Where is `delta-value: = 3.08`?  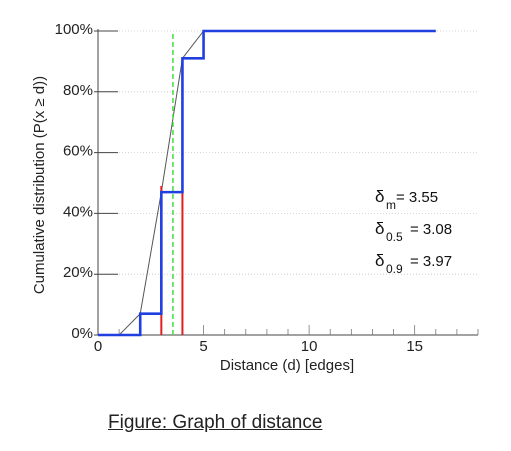
delta-value: = 3.08 is located at coordinates (431, 229).